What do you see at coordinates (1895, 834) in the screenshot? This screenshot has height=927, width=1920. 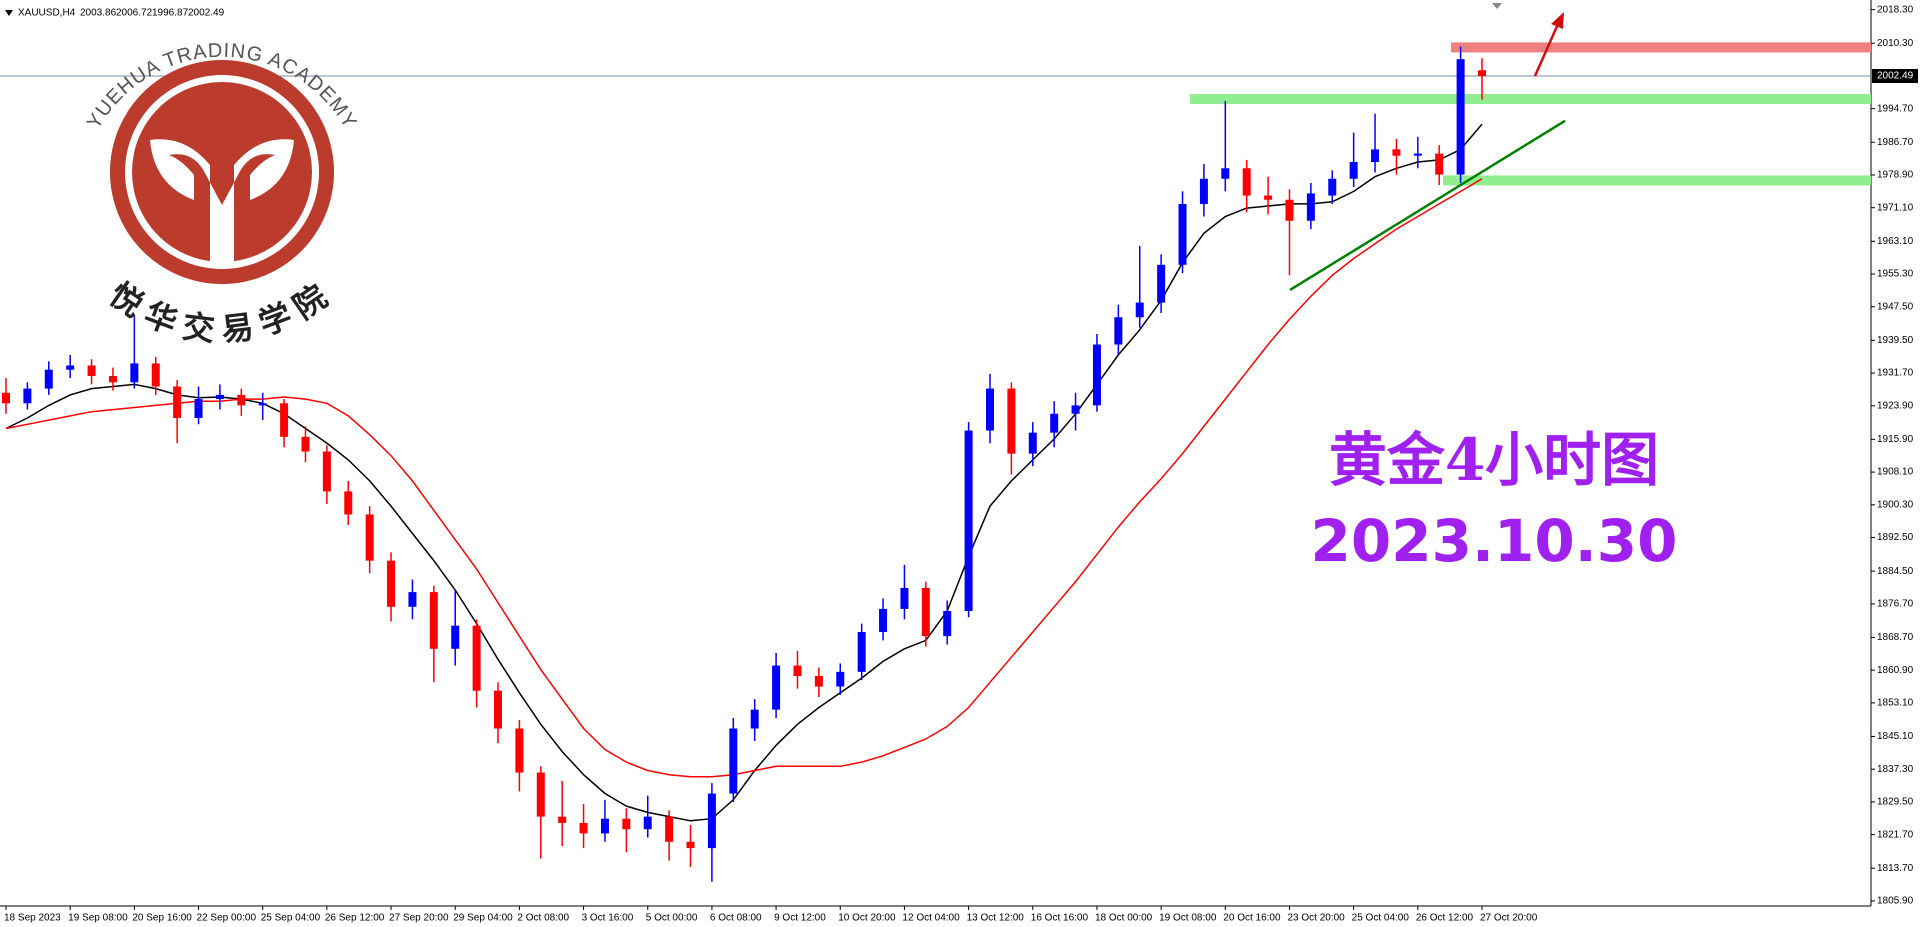 I see `y-tick-label: 1821.70` at bounding box center [1895, 834].